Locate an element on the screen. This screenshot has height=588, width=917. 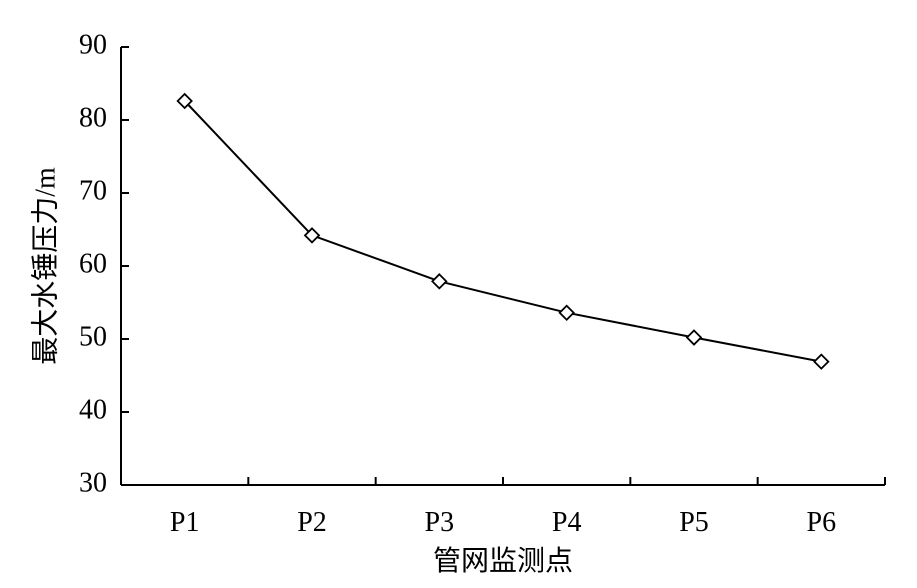
y-ticks: 30 40 50 60 70 80 90 is located at coordinates (104, 263).